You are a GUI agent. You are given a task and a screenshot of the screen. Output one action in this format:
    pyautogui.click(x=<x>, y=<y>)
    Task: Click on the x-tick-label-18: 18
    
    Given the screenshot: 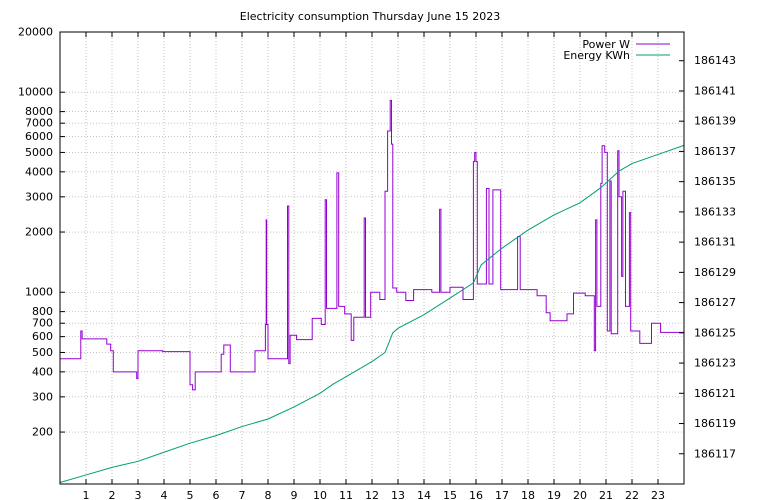 What is the action you would take?
    pyautogui.click(x=528, y=494)
    